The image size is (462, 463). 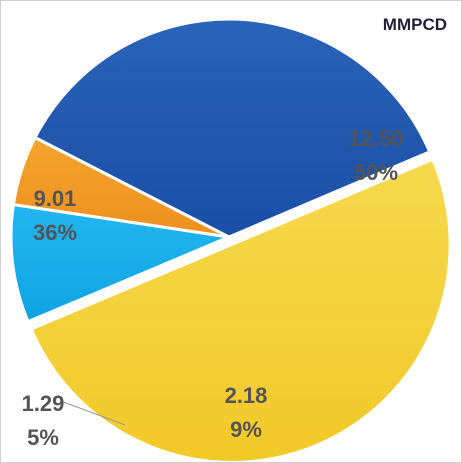 What do you see at coordinates (93, 413) in the screenshot?
I see `leader-line` at bounding box center [93, 413].